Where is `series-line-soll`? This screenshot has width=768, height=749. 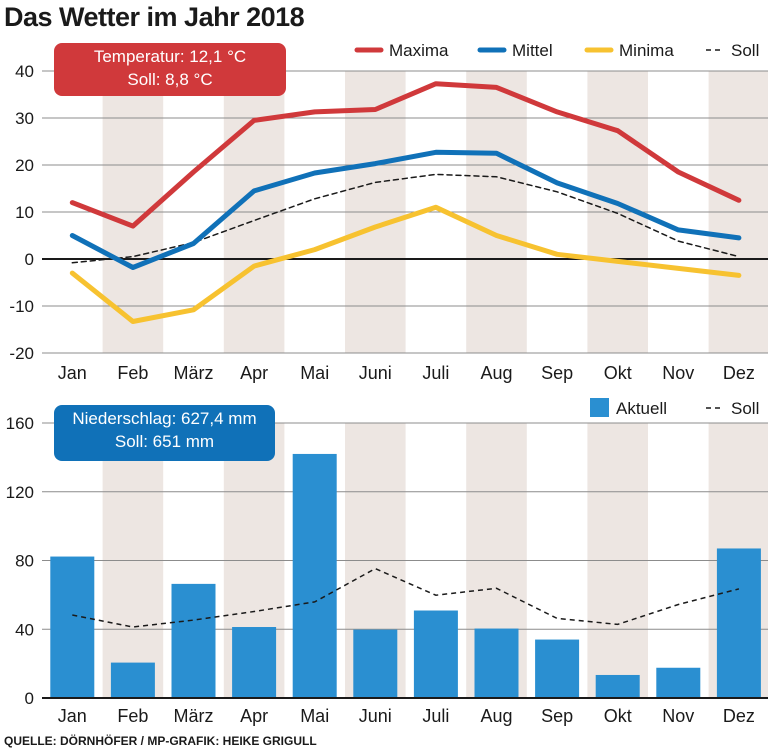 series-line-soll is located at coordinates (406, 597).